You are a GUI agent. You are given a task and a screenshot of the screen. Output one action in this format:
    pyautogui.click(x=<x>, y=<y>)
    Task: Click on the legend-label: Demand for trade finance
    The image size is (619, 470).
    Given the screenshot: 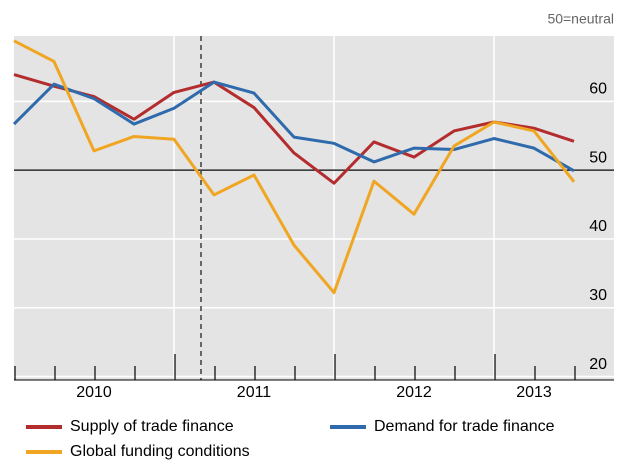 What is the action you would take?
    pyautogui.click(x=464, y=426)
    